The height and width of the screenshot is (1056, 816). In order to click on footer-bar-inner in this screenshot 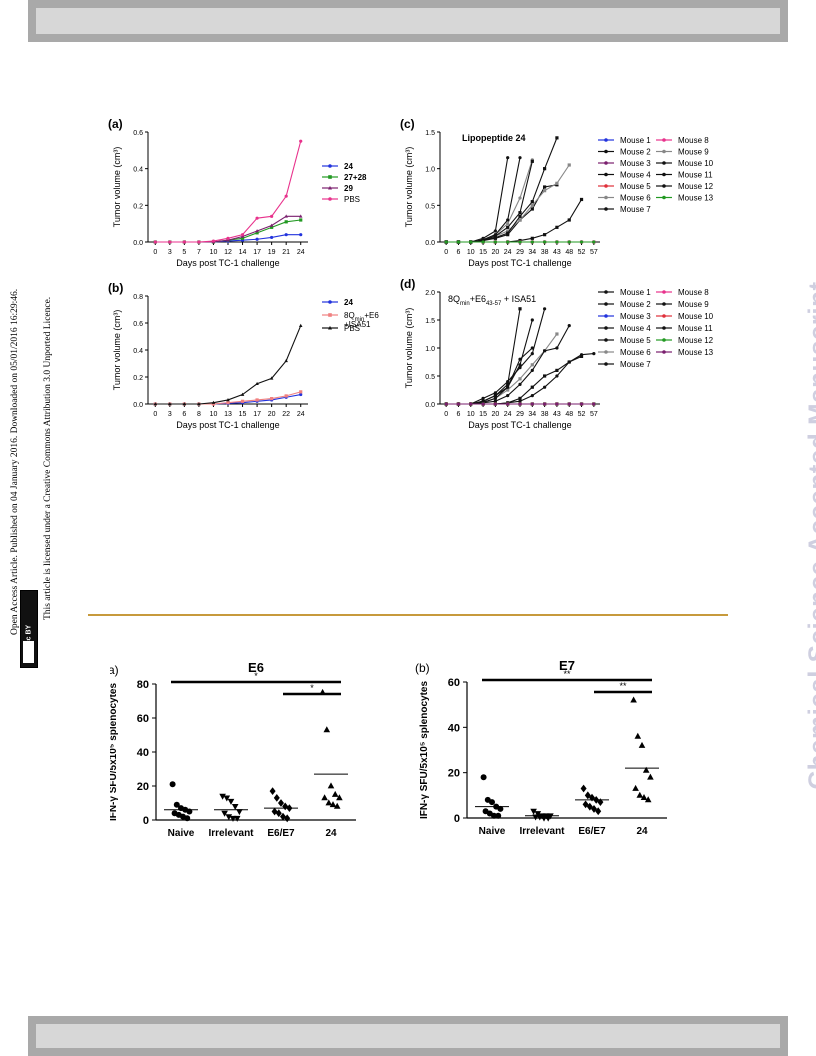, I will do `click(408, 1036)`.